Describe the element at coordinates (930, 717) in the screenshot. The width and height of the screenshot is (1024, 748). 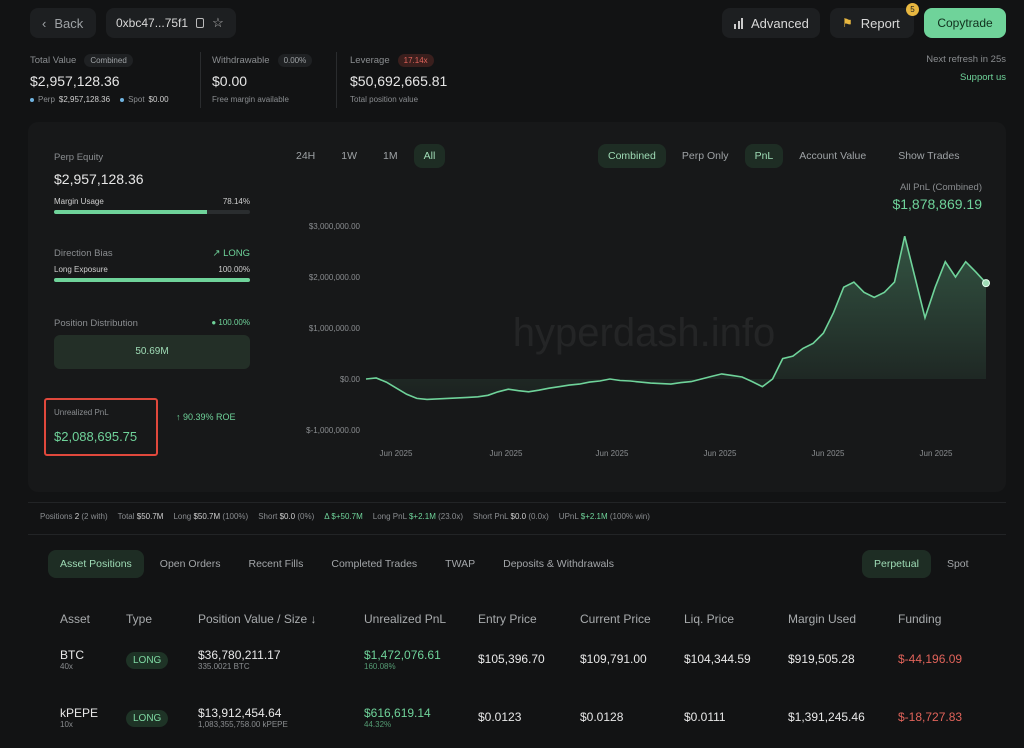
I see `funding: $-18,727.83` at that location.